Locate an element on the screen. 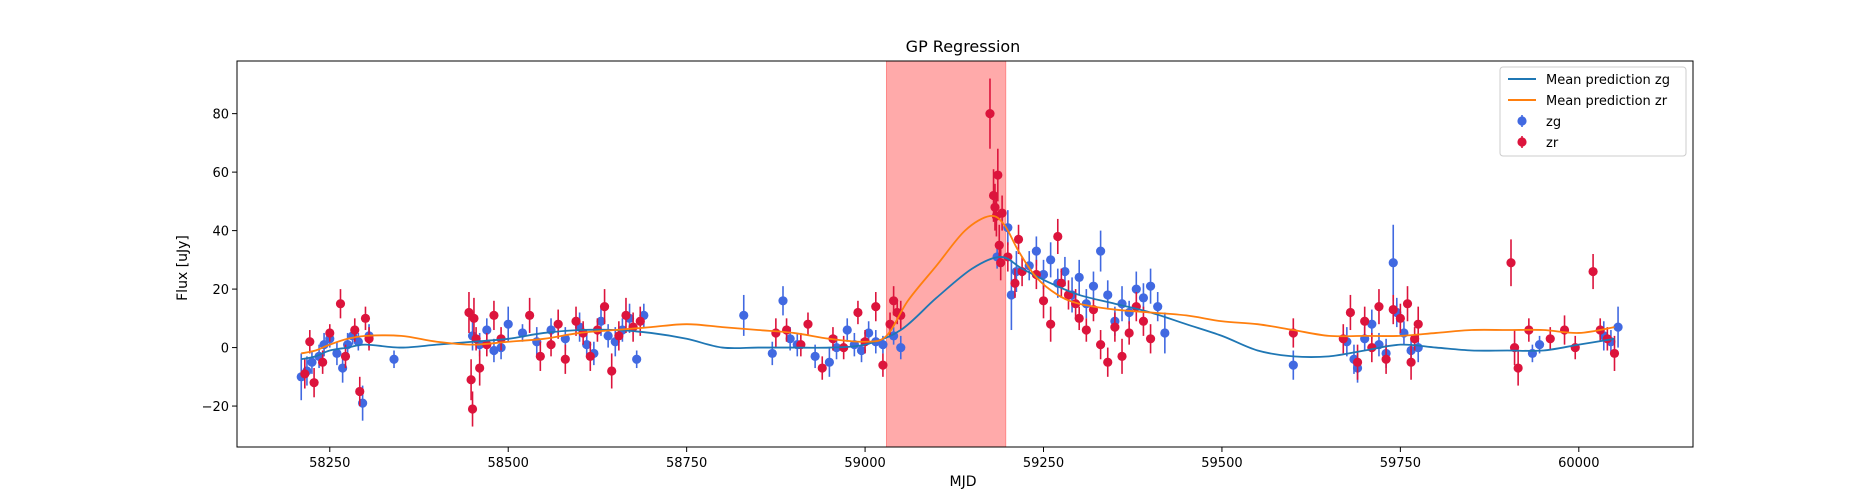 The image size is (1875, 500). x-tick-label: 58250 is located at coordinates (329, 463).